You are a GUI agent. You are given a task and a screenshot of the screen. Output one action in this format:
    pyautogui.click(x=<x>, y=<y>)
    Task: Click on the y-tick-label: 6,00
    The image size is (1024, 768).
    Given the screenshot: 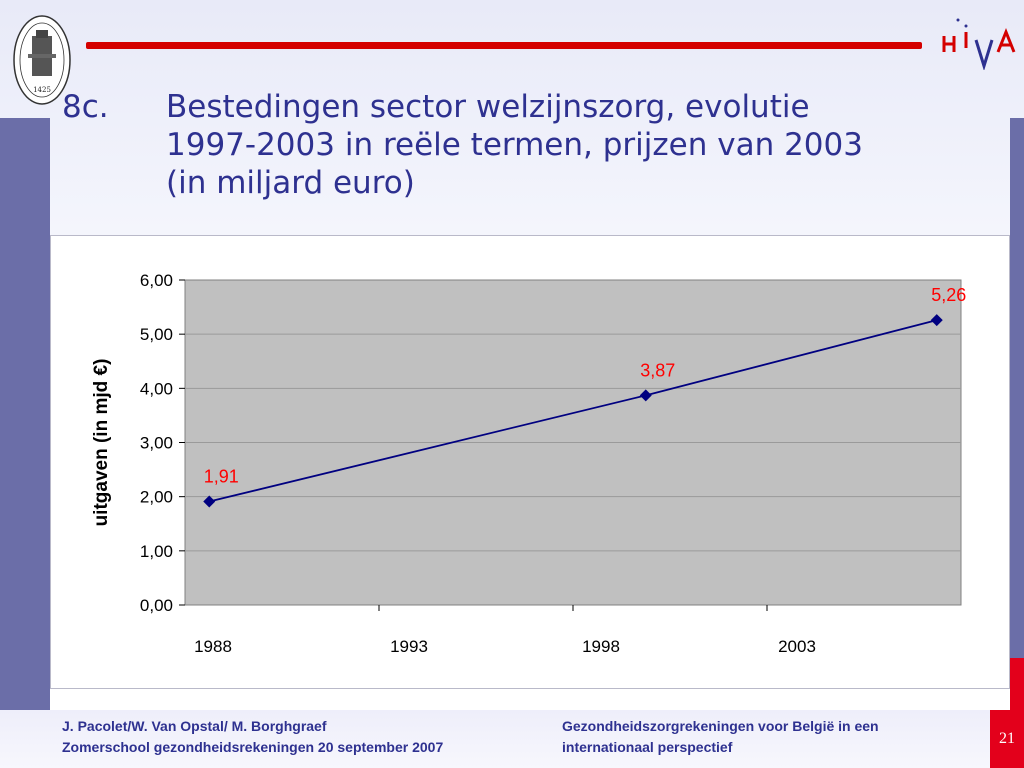 What is the action you would take?
    pyautogui.click(x=156, y=280)
    